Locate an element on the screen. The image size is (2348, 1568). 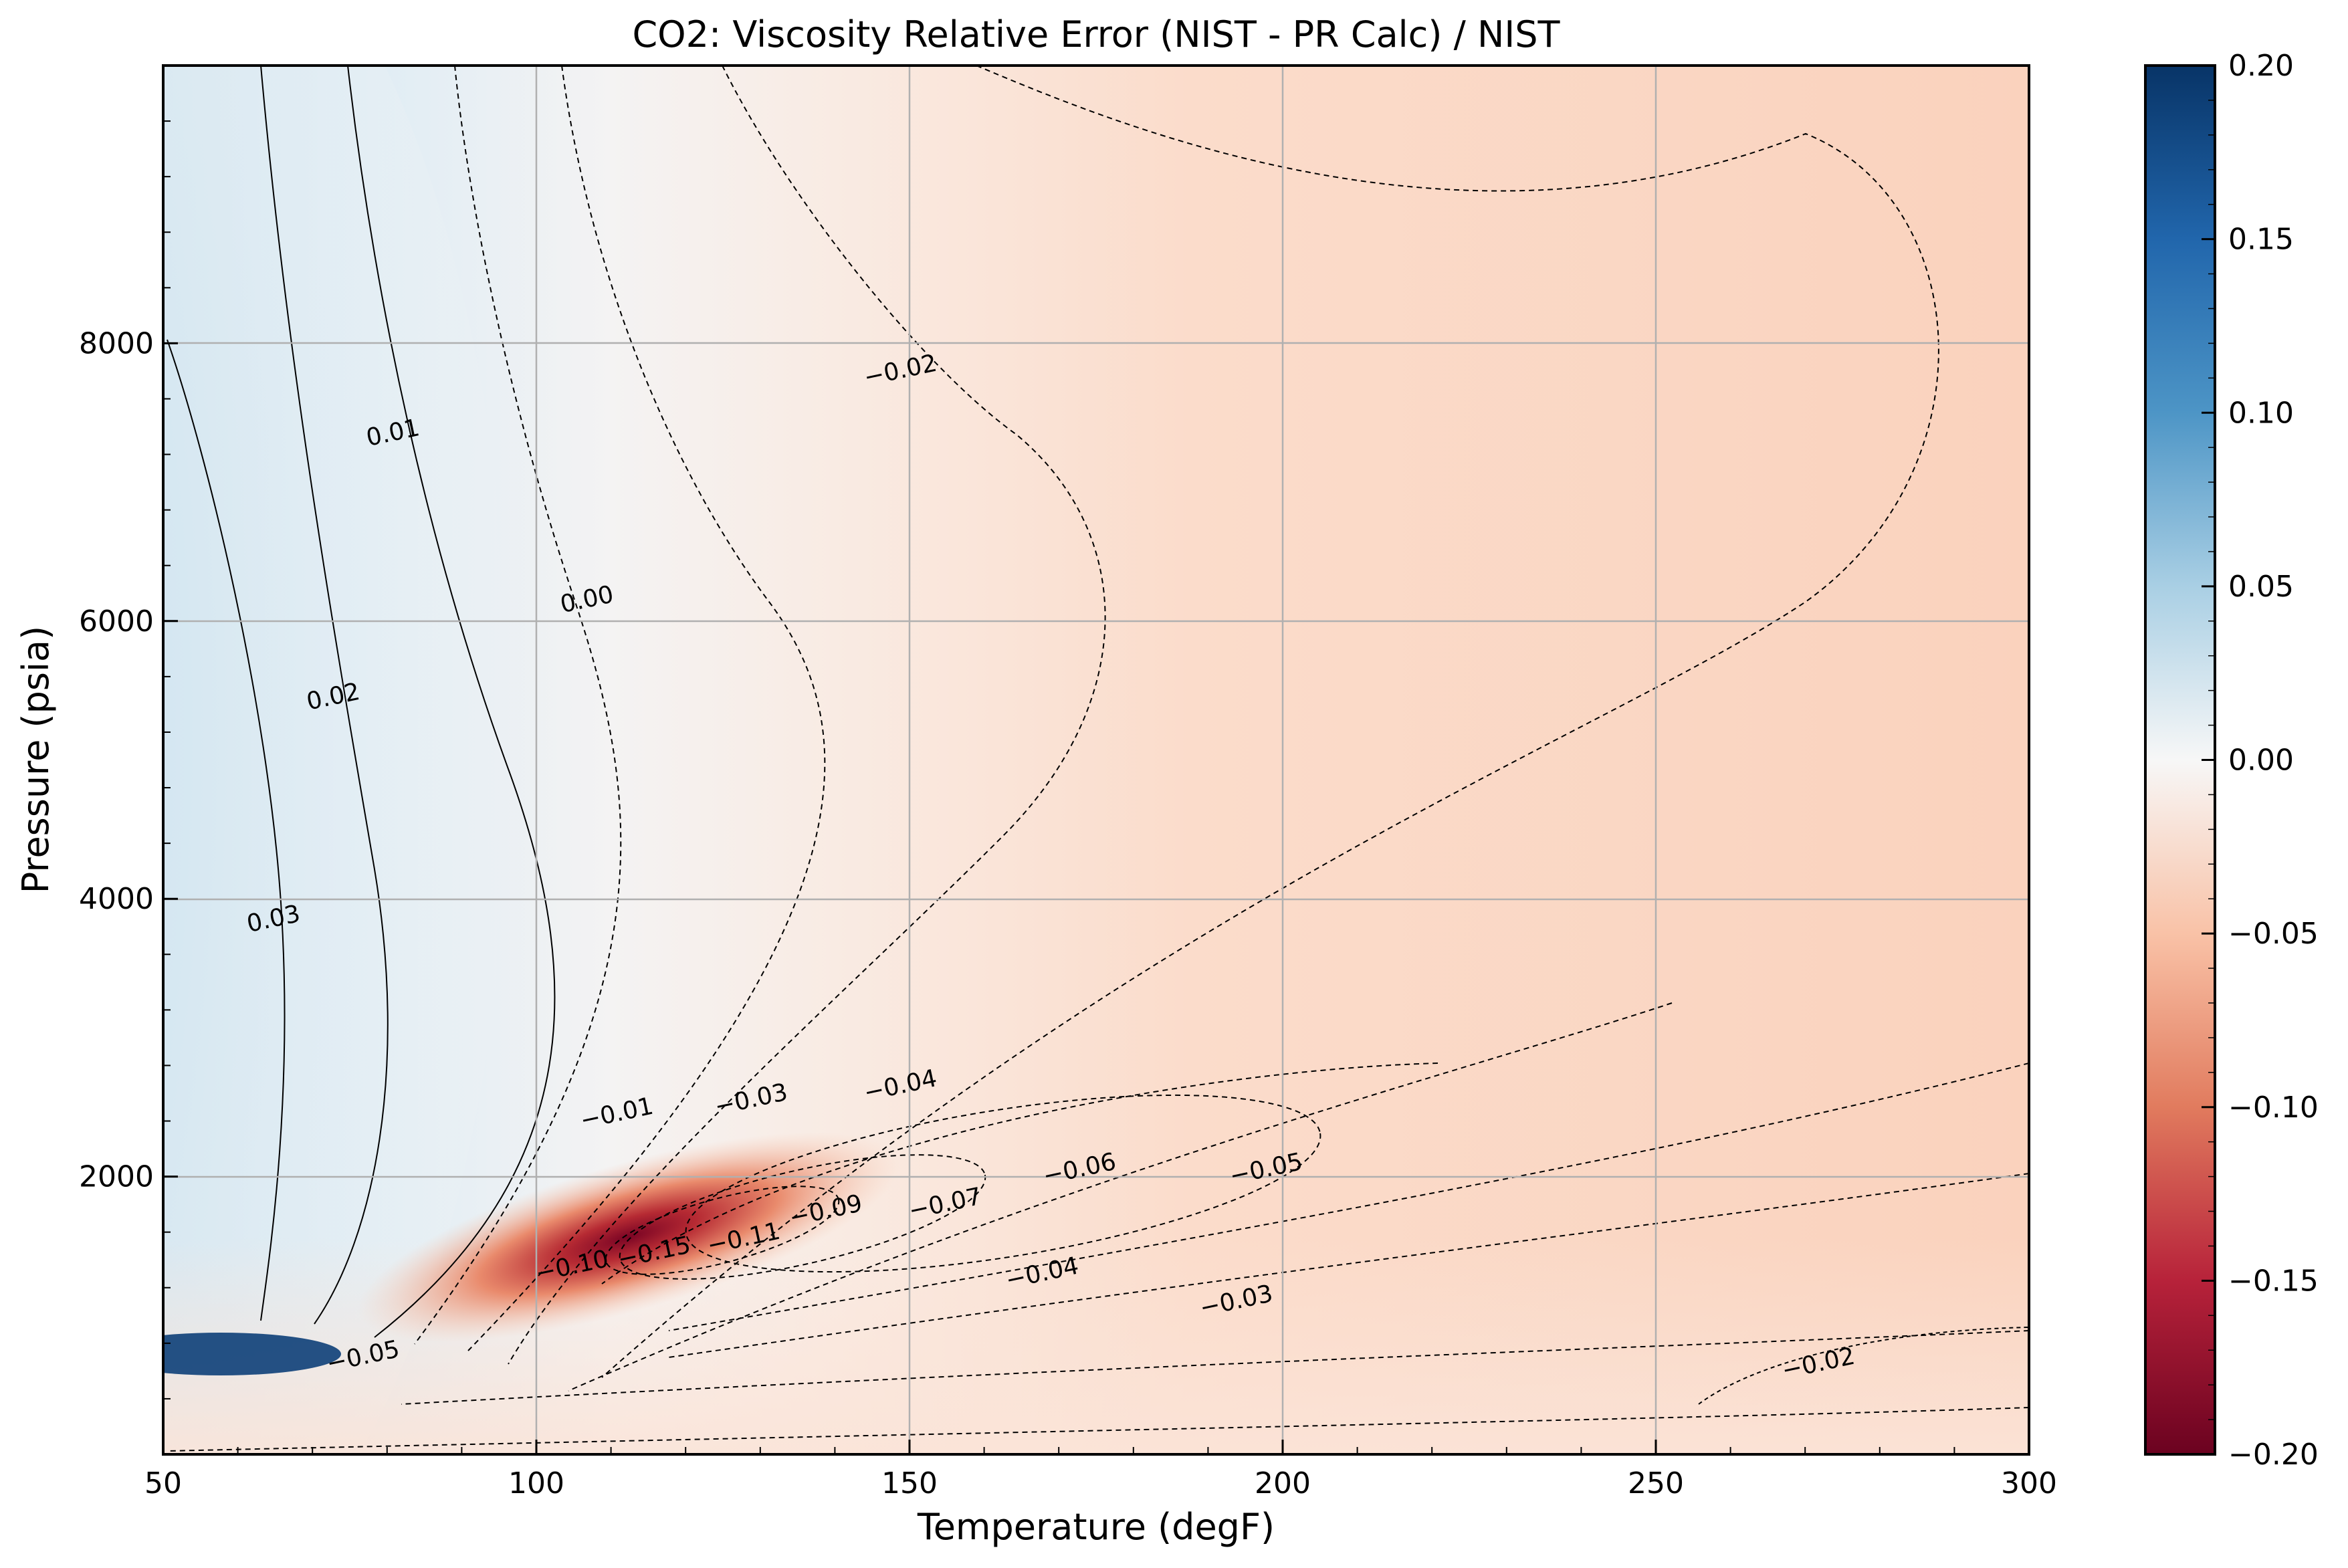
x-tick-label: 200 is located at coordinates (1283, 1483).